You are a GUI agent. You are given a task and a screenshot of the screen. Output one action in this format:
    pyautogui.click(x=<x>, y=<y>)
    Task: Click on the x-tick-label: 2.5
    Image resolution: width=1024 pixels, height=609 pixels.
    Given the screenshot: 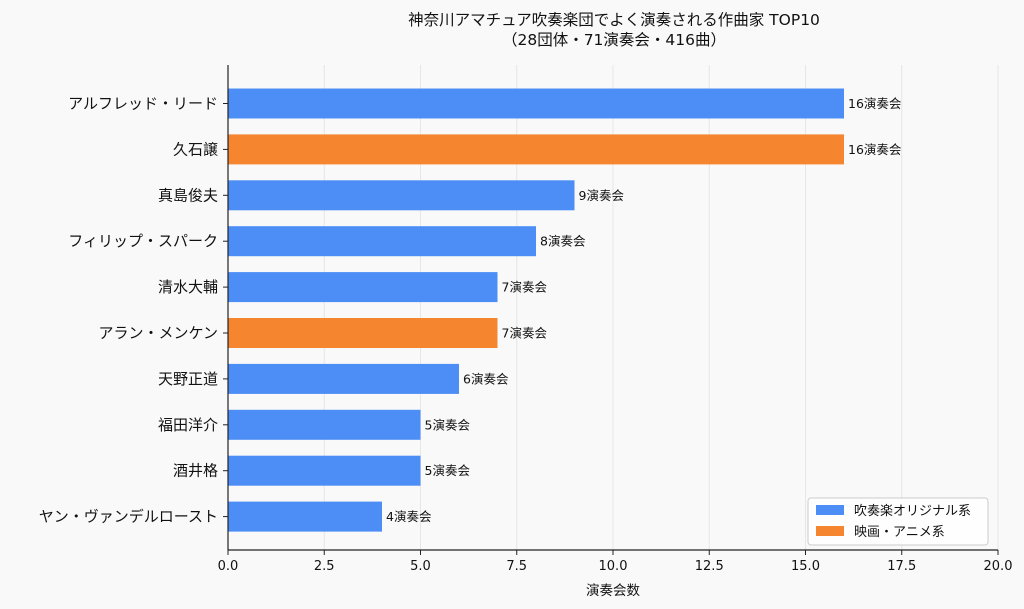 What is the action you would take?
    pyautogui.click(x=324, y=566)
    